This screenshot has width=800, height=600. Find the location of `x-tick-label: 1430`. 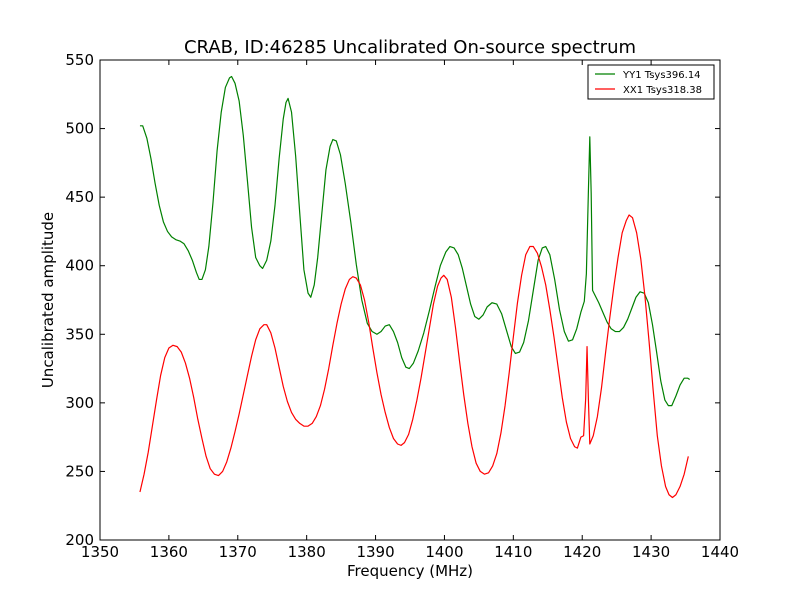

x-tick-label: 1430 is located at coordinates (651, 552).